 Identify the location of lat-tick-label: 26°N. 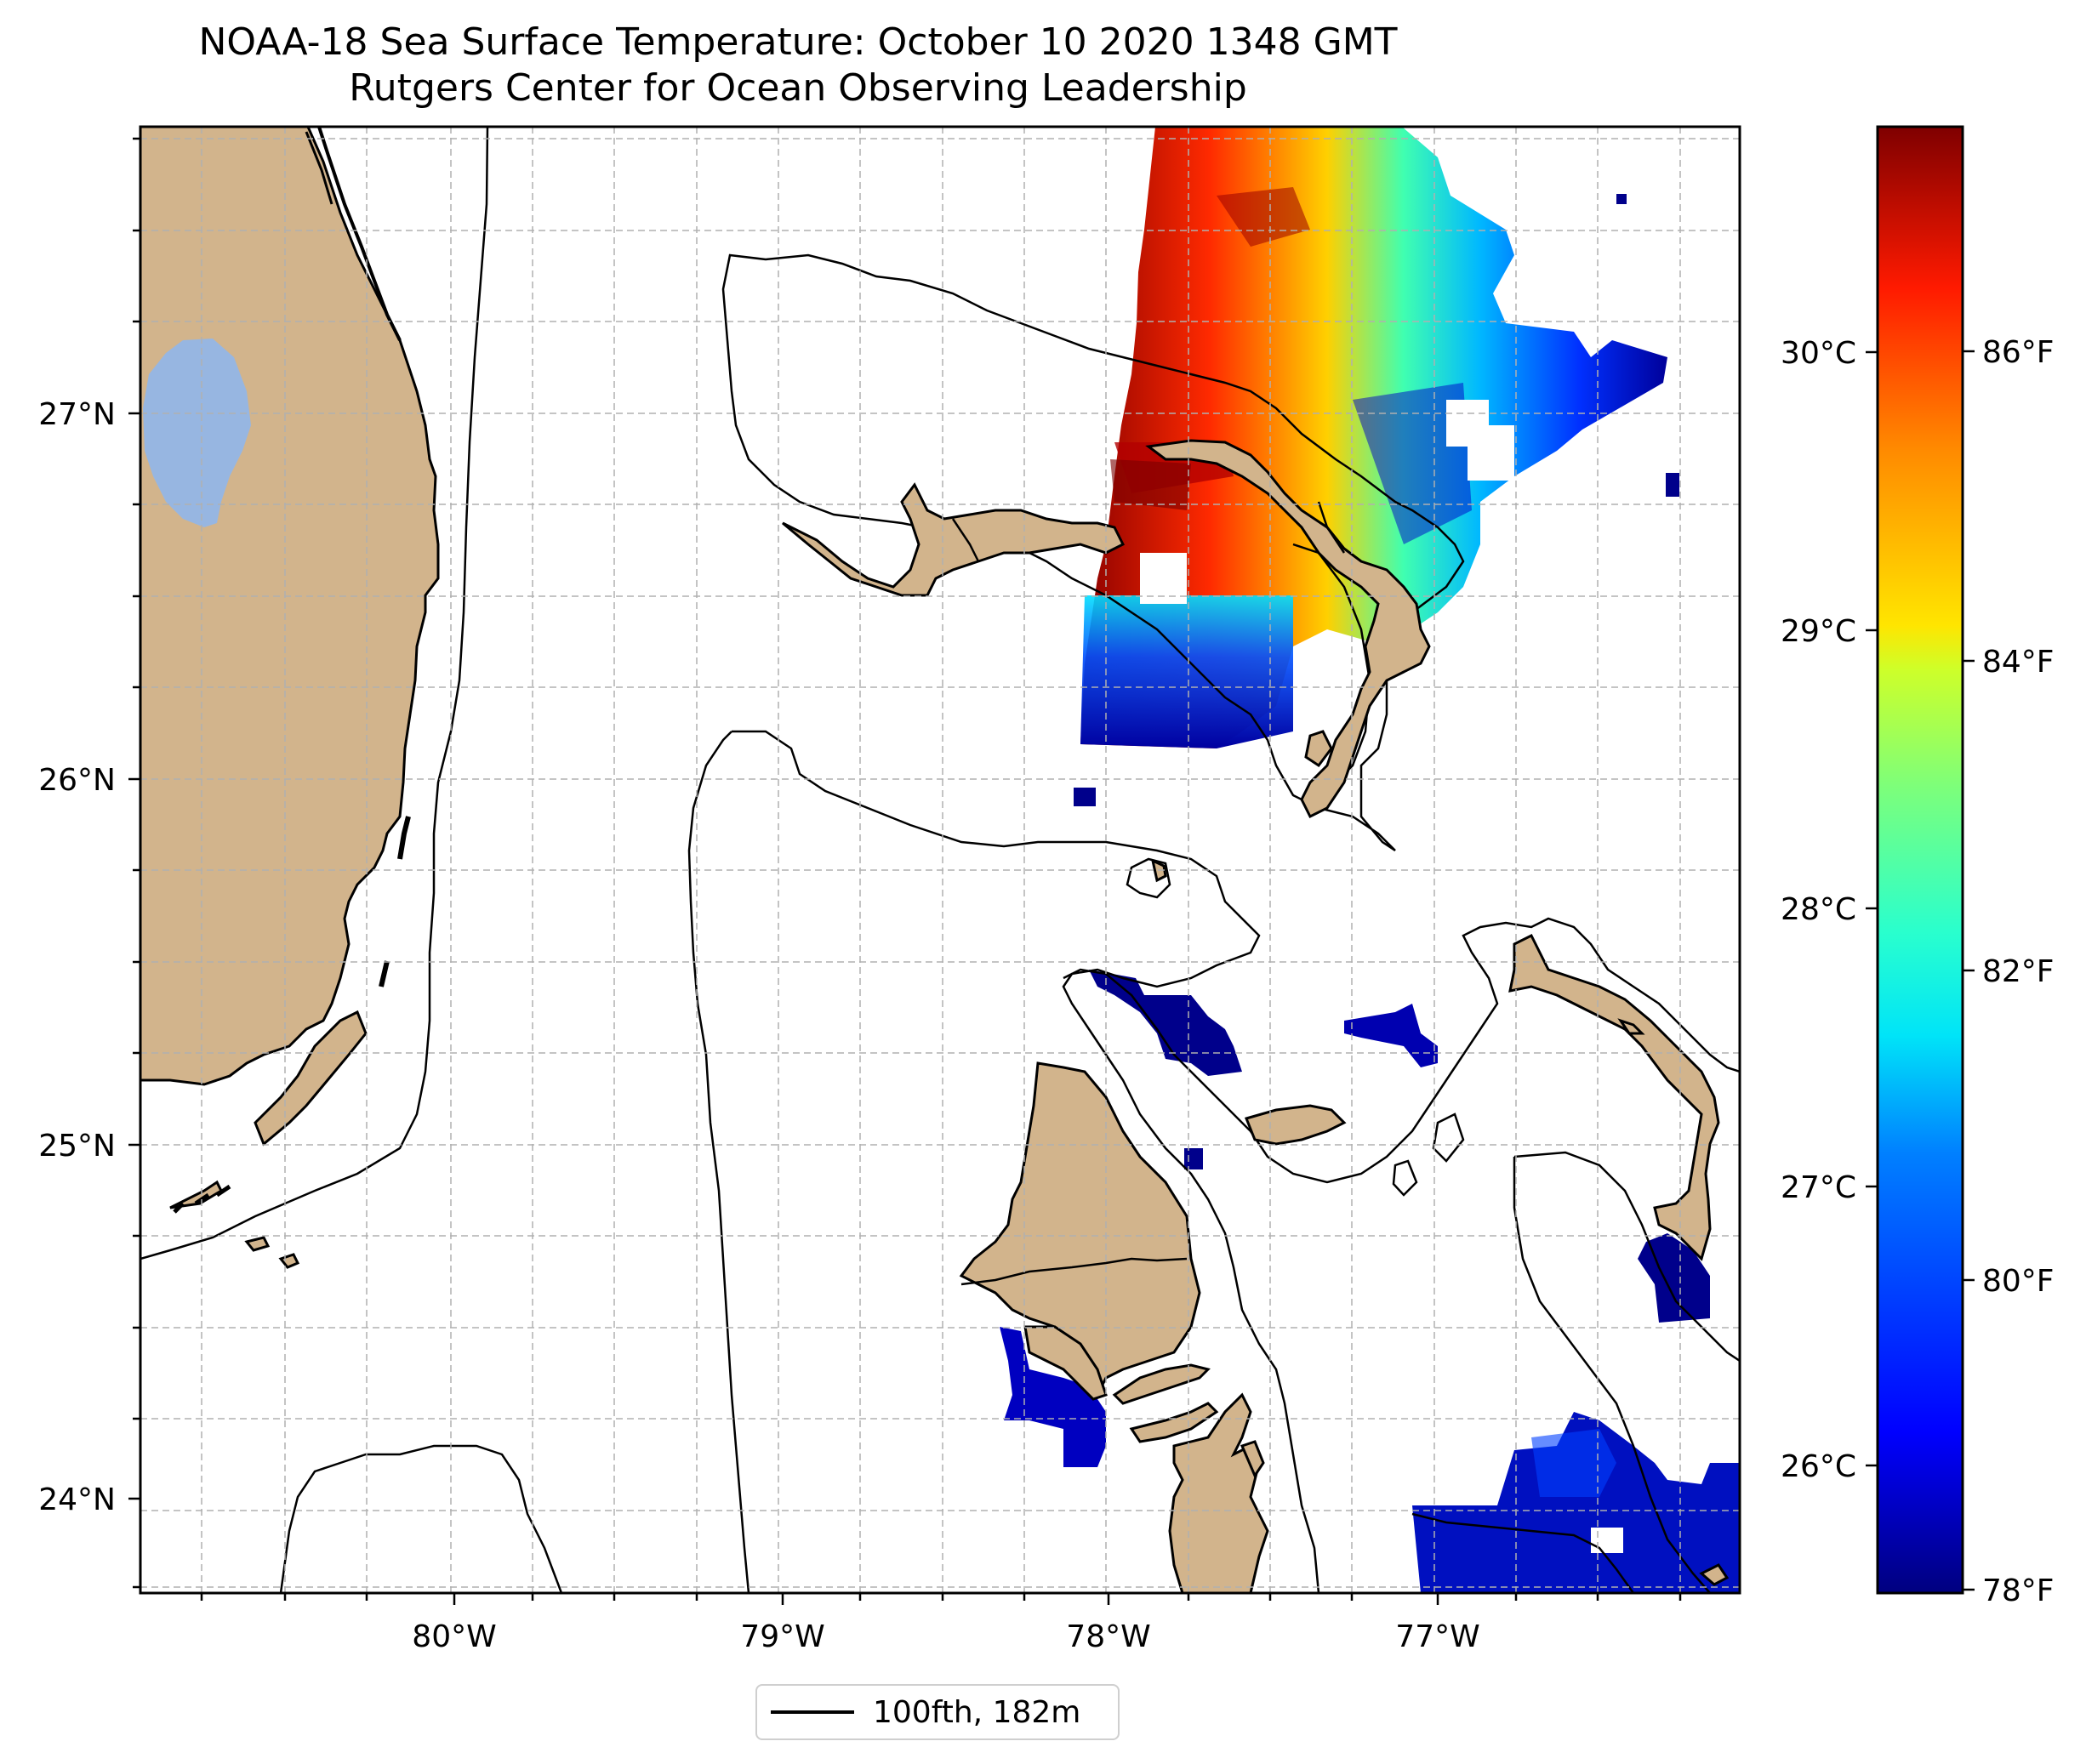
(77, 780).